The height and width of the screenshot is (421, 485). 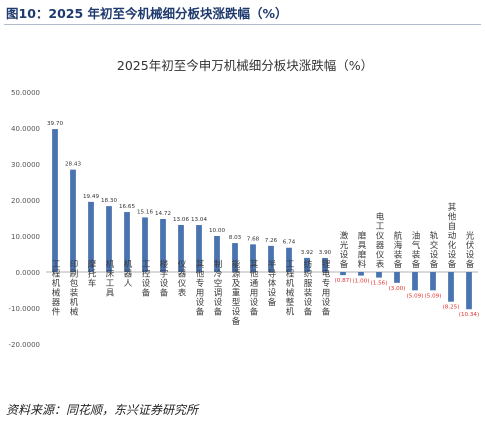 I want to click on figure-title: 图10：2025 年初至今机械细分板块涨跌幅（%）, so click(x=147, y=13).